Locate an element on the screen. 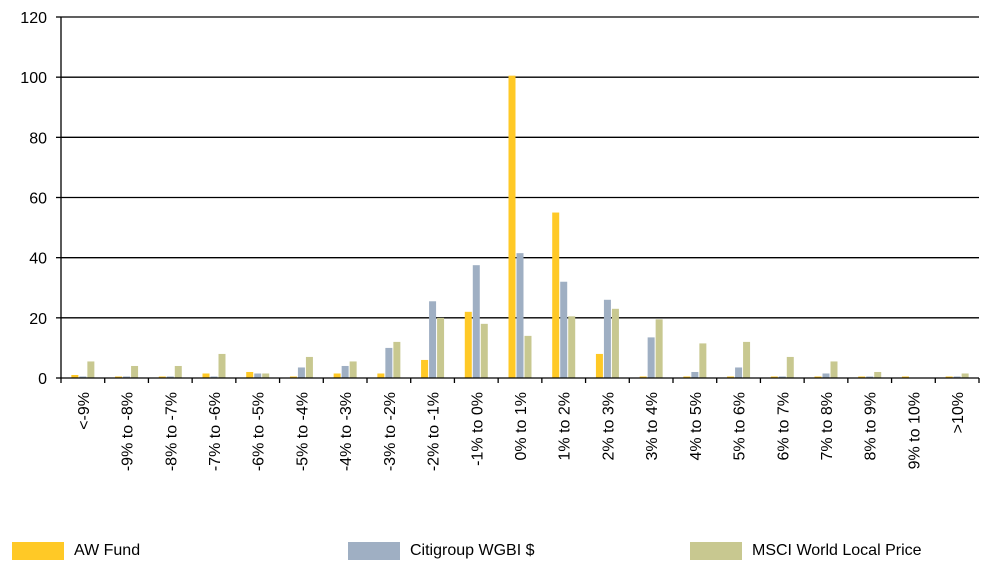 The width and height of the screenshot is (1004, 570). legend-label: AW Fund is located at coordinates (107, 550).